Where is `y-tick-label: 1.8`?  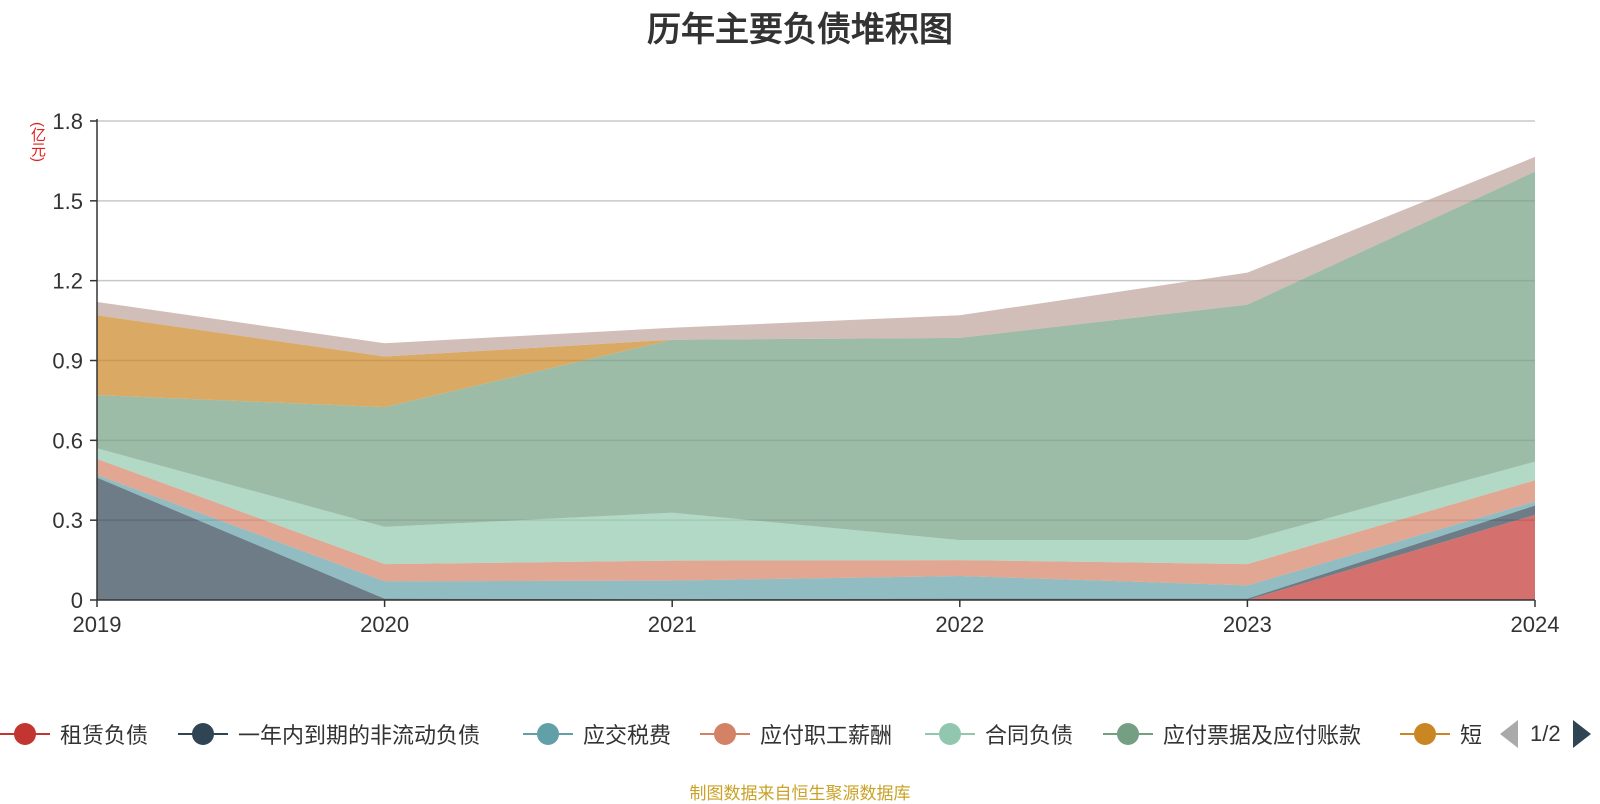 y-tick-label: 1.8 is located at coordinates (67, 121).